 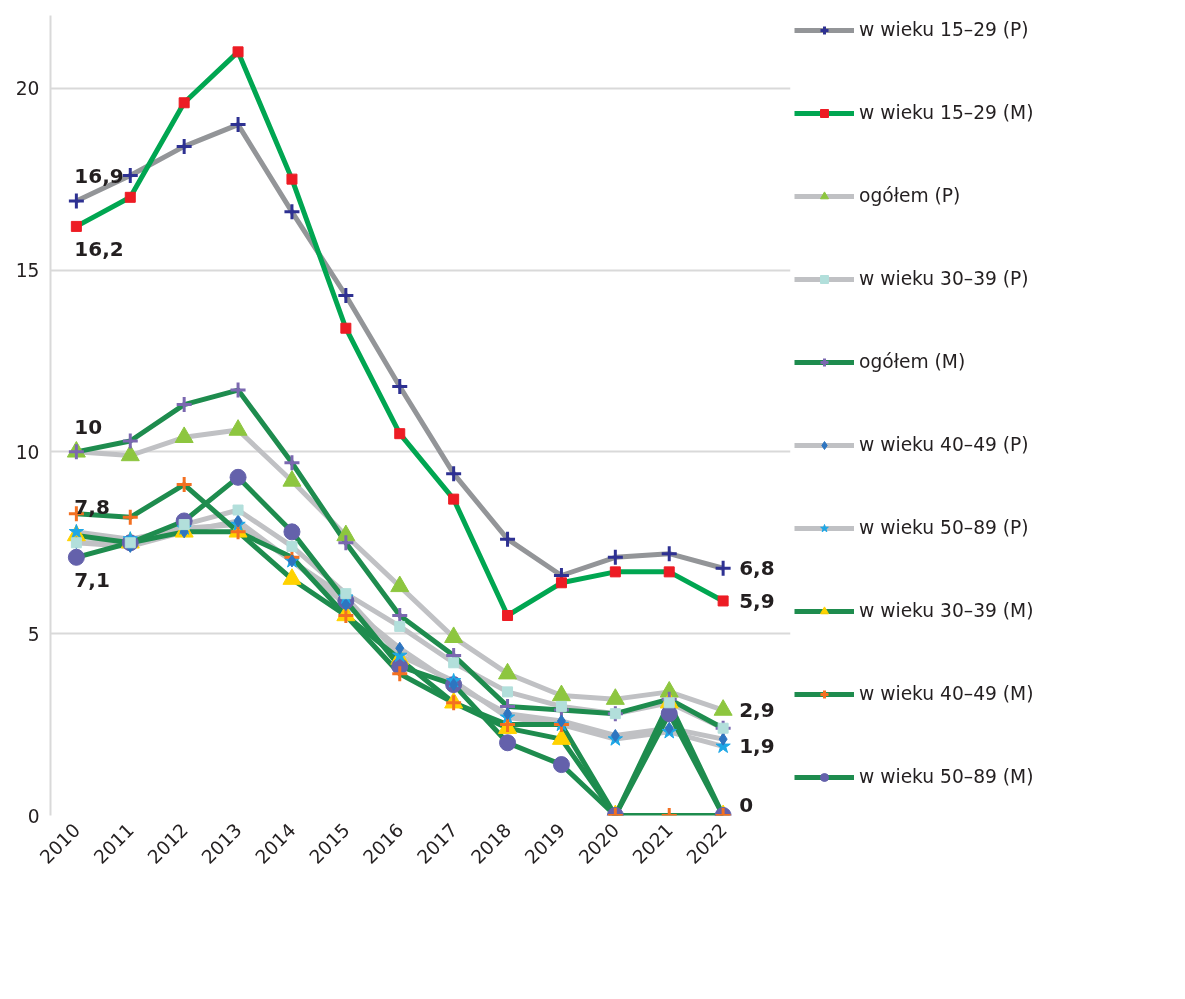 I want to click on annotation: 7,8, so click(x=92, y=506).